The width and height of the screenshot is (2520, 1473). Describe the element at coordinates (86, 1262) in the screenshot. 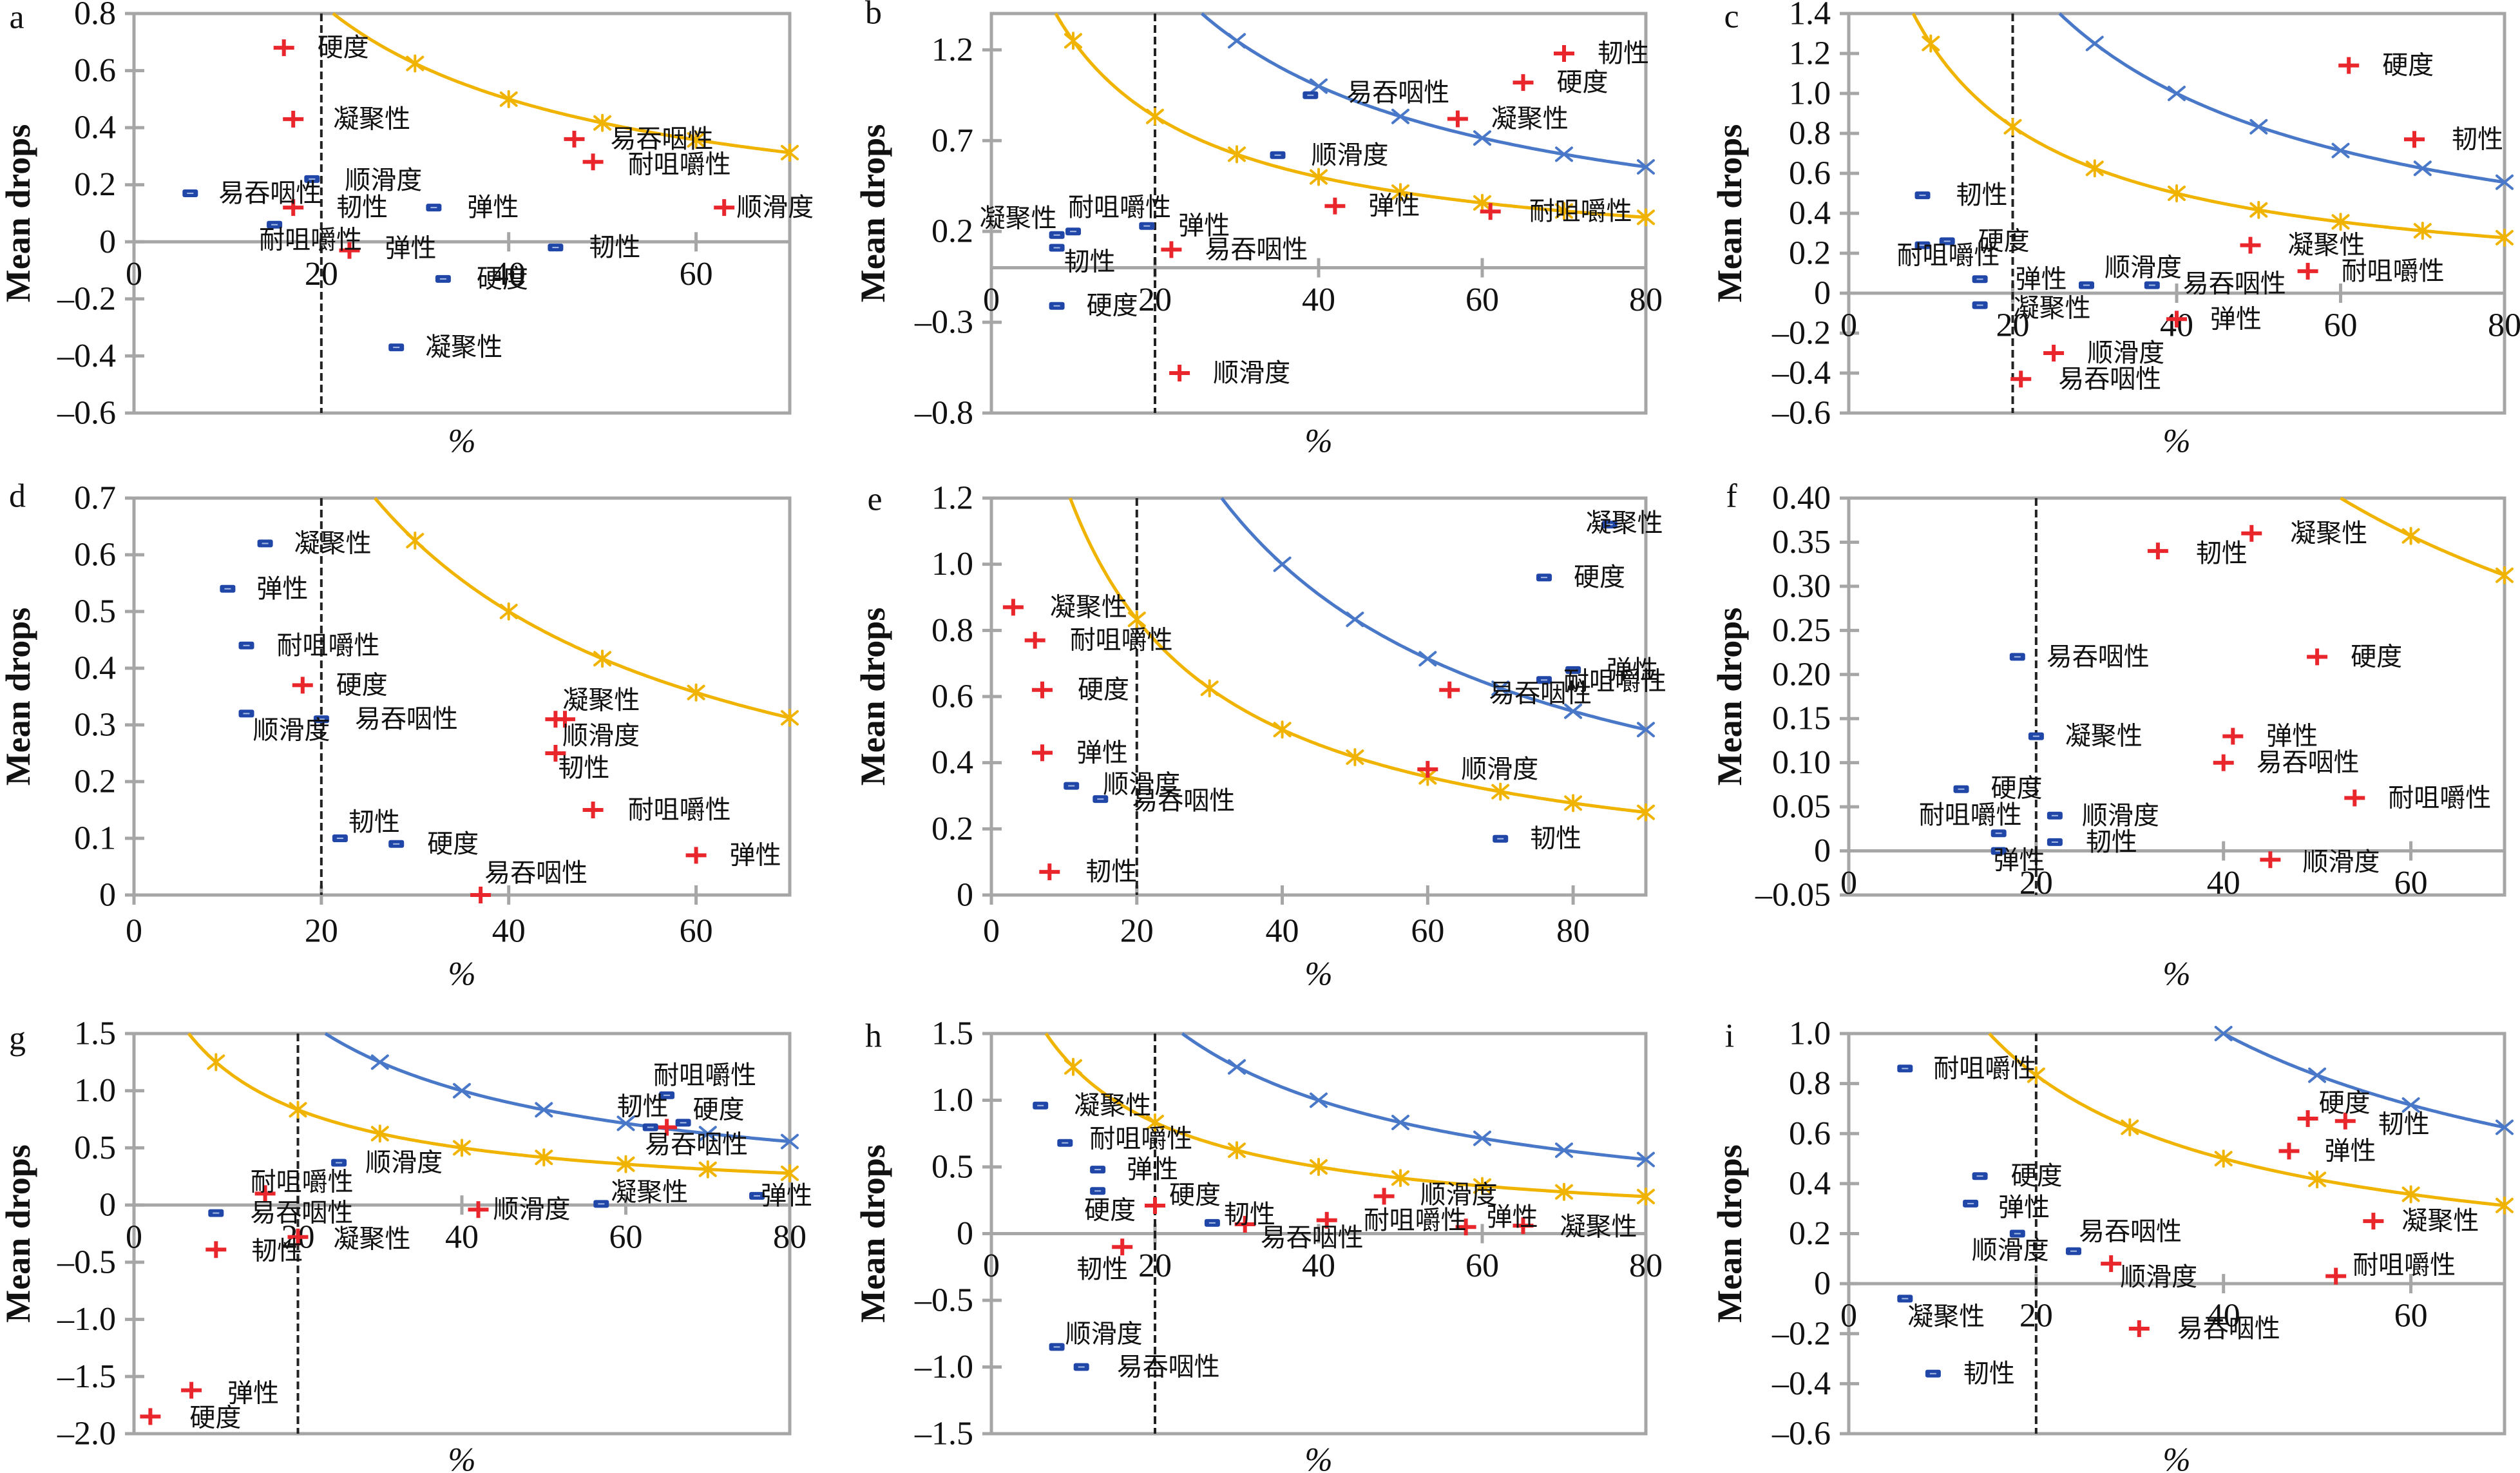

I see `y-tick-label: –0.5` at that location.